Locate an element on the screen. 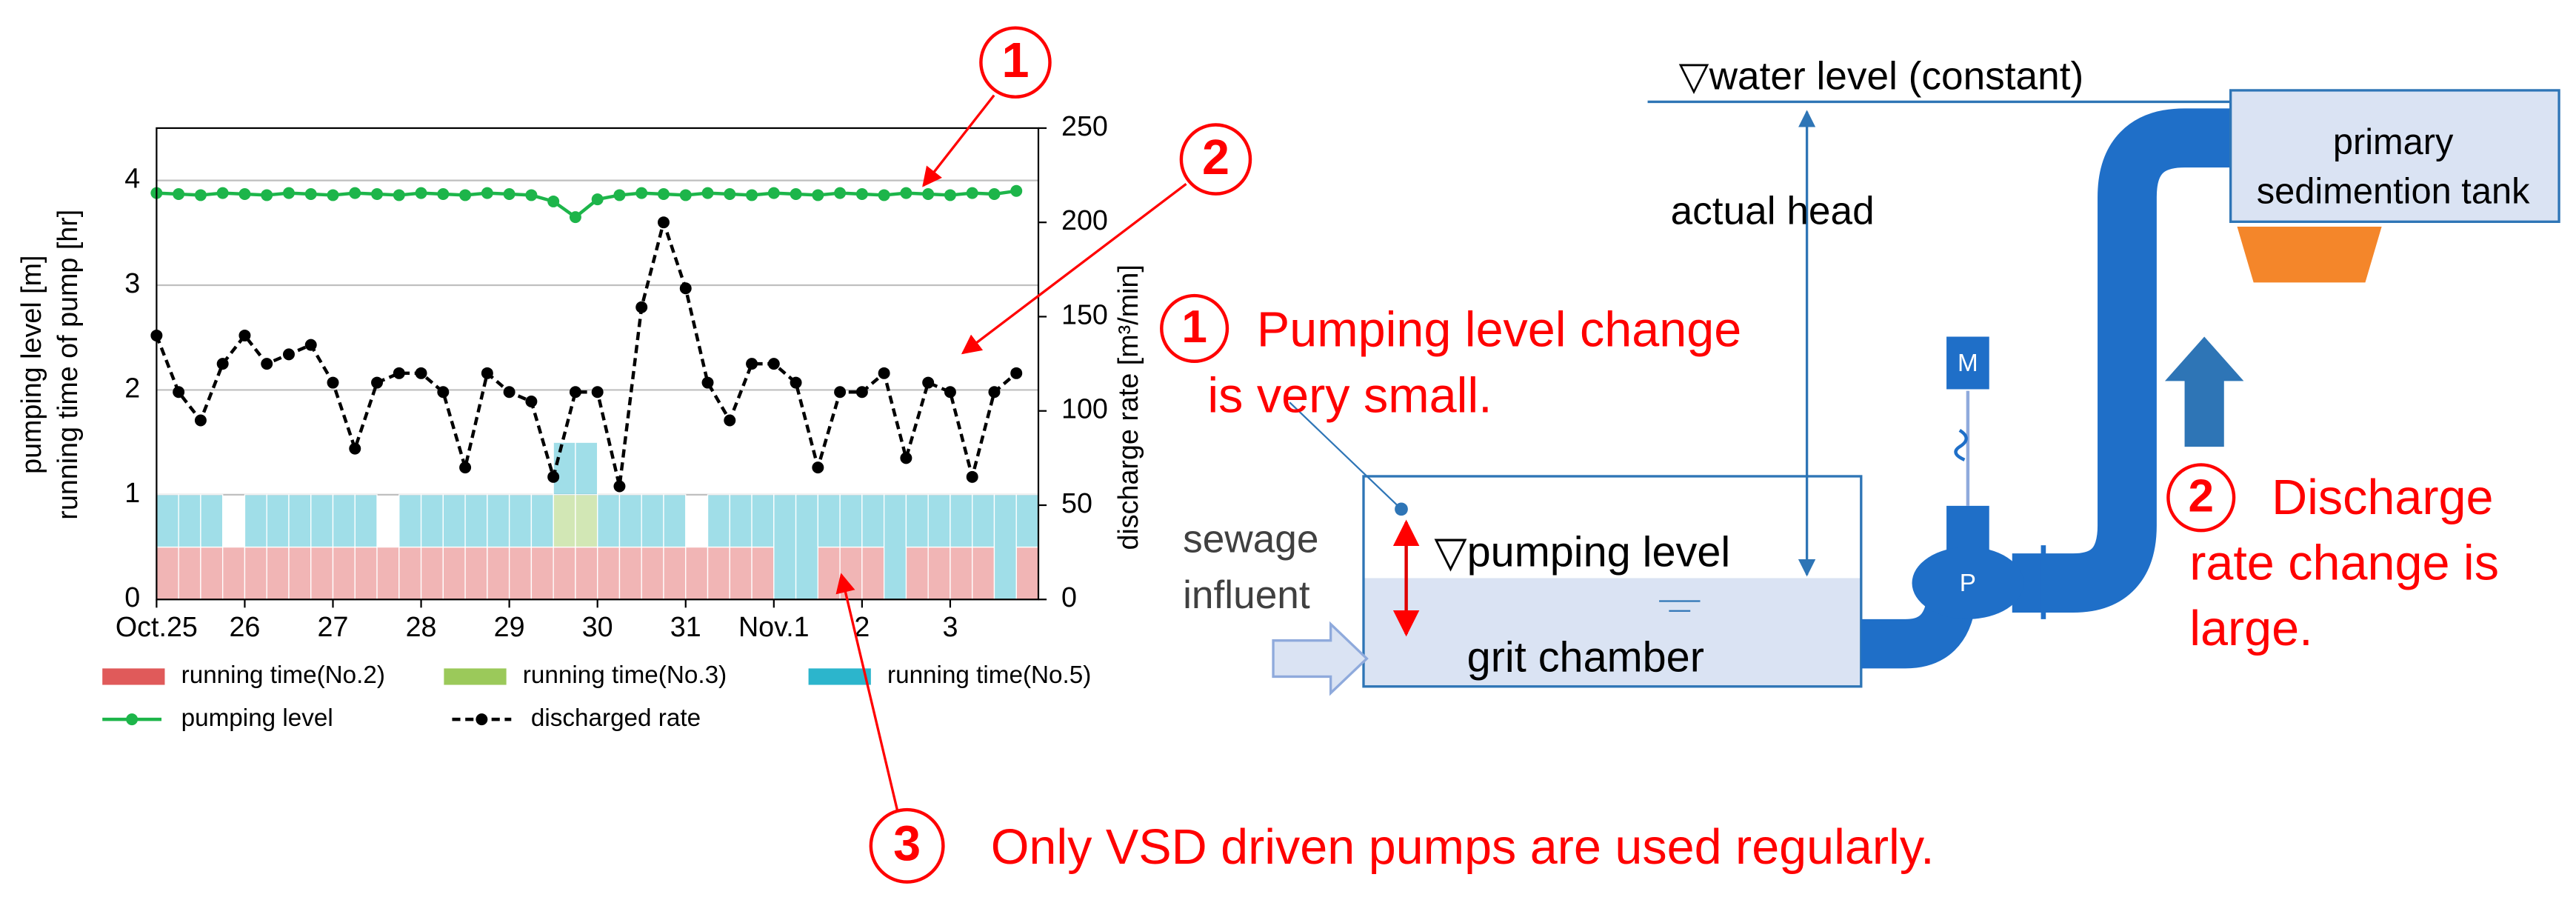 The height and width of the screenshot is (900, 2576). water is located at coordinates (1612, 632).